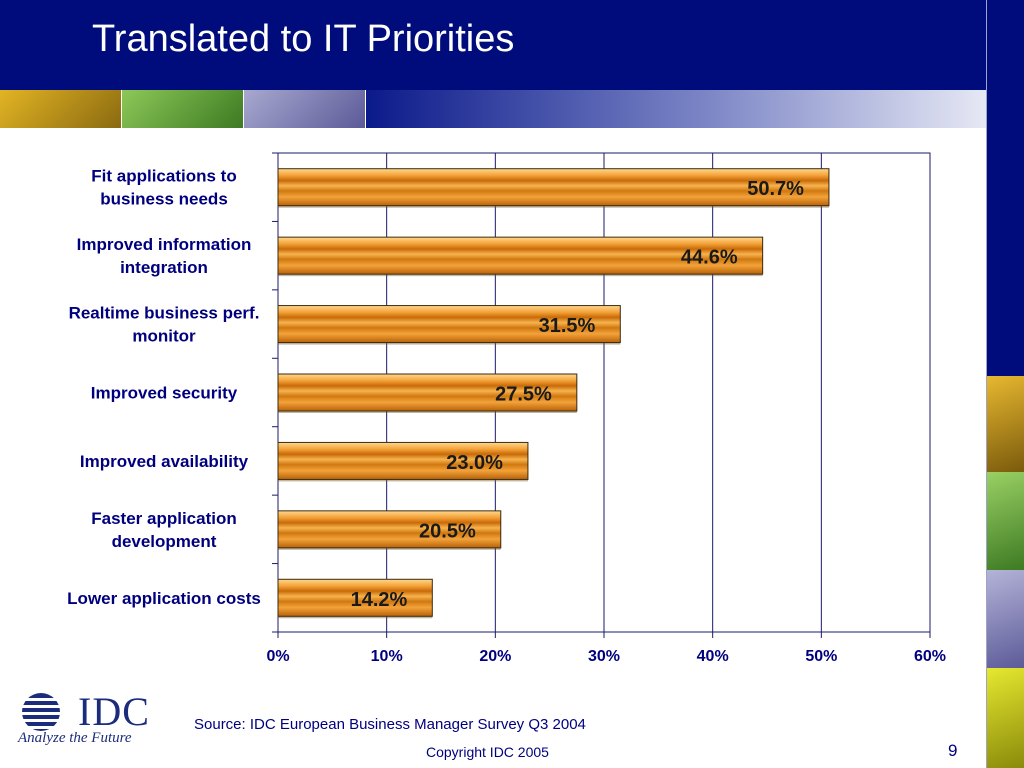 The image size is (1024, 768). What do you see at coordinates (164, 256) in the screenshot?
I see `category-label: Improved information integration` at bounding box center [164, 256].